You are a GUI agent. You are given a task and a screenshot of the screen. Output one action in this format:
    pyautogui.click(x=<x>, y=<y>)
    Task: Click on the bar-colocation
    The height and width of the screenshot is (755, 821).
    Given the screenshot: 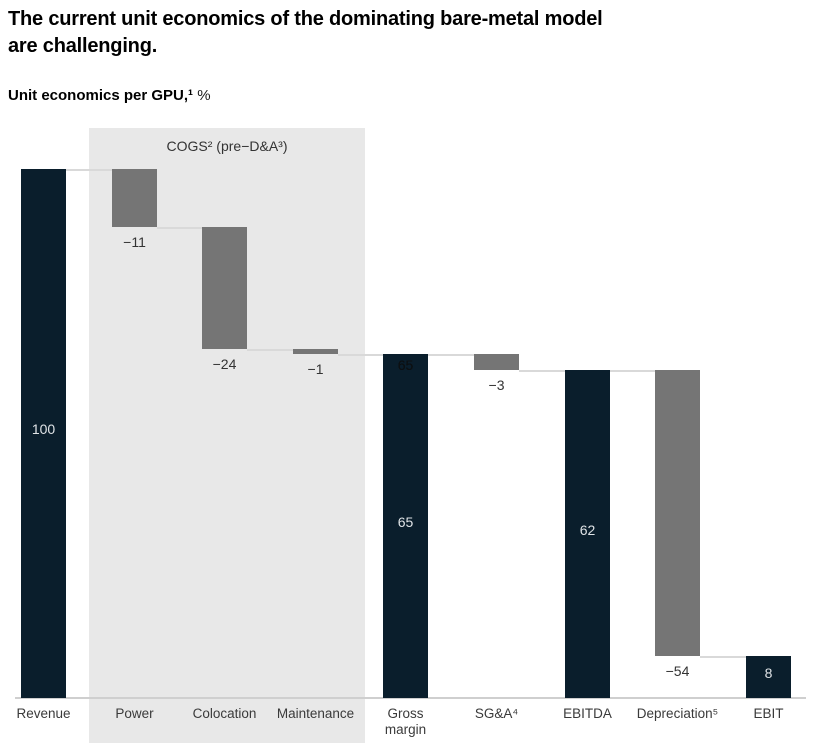 What is the action you would take?
    pyautogui.click(x=224, y=288)
    